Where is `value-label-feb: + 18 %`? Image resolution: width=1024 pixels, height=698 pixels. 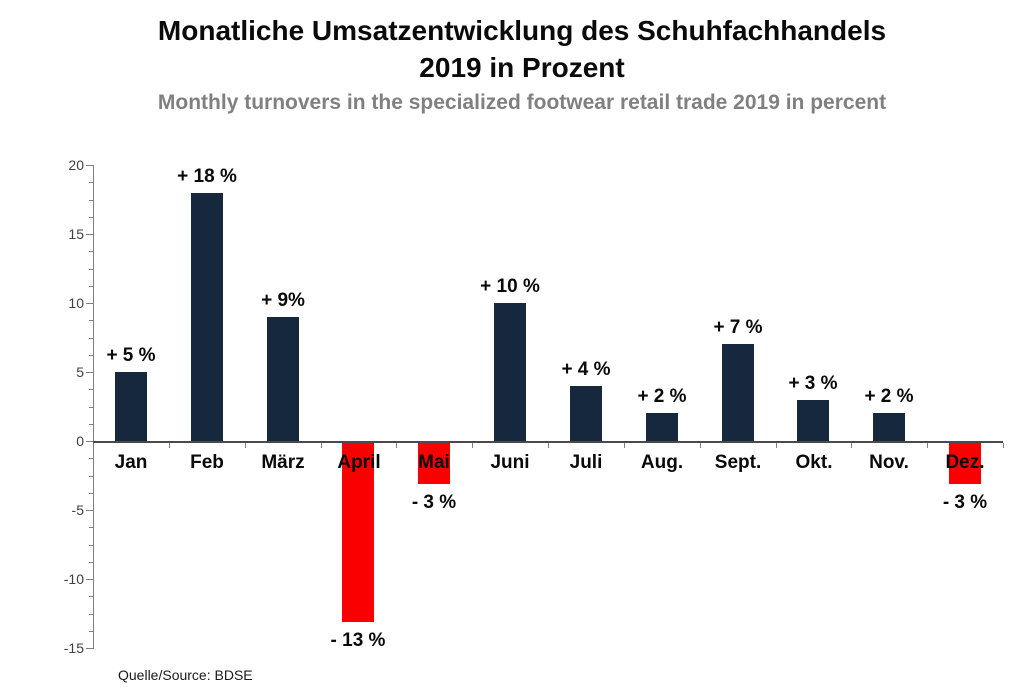
value-label-feb: + 18 % is located at coordinates (207, 176).